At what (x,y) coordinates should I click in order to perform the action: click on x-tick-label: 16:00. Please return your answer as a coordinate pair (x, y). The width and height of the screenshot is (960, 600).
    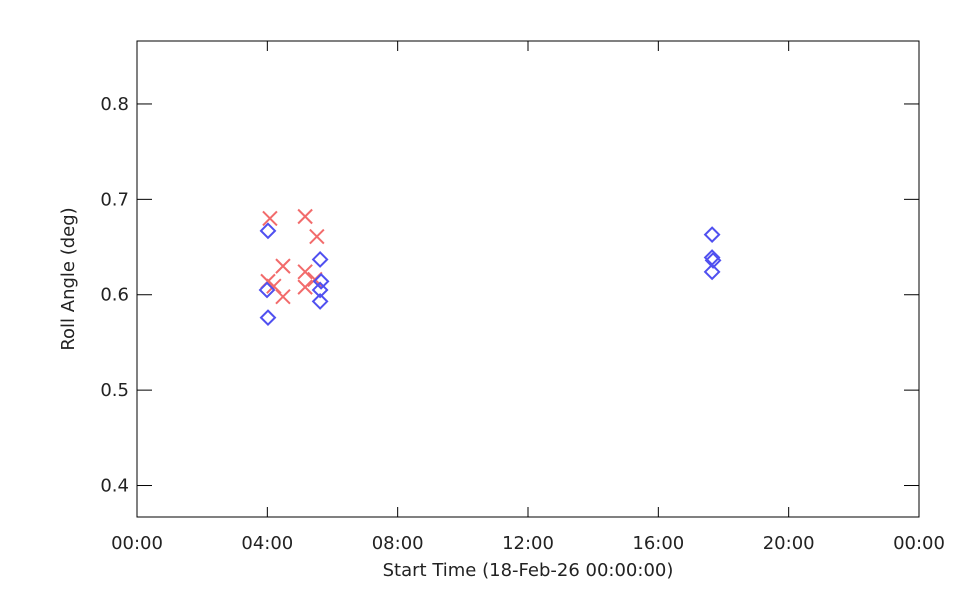
    Looking at the image, I should click on (658, 543).